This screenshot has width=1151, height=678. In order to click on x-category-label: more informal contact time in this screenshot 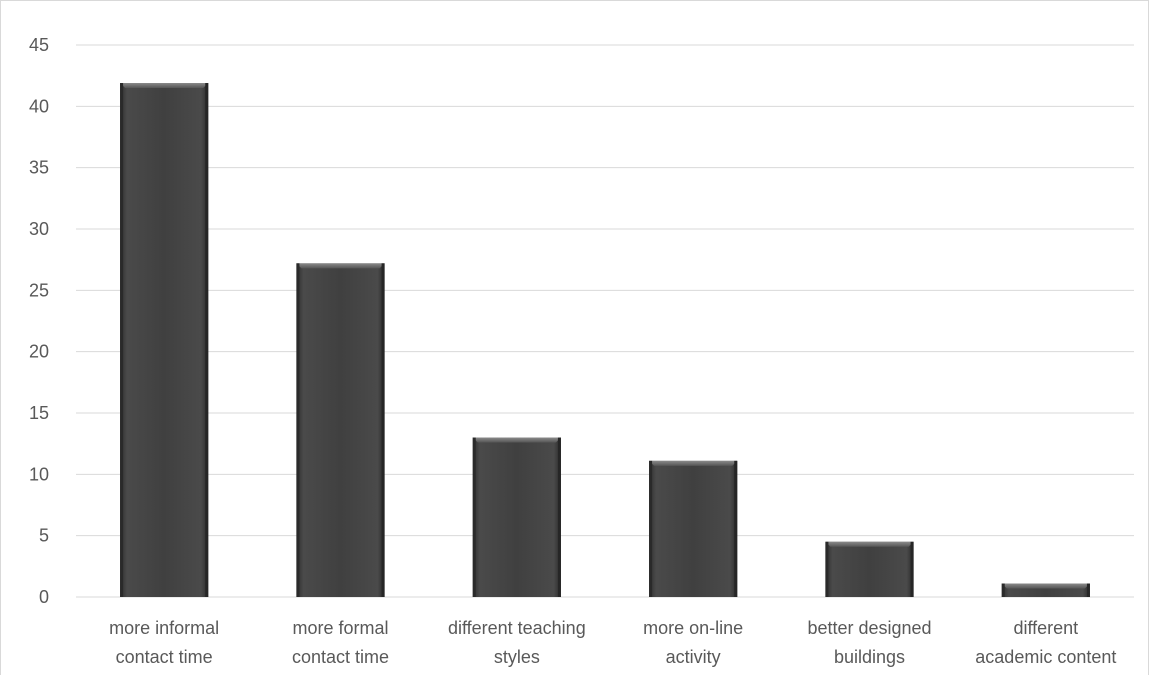, I will do `click(164, 642)`.